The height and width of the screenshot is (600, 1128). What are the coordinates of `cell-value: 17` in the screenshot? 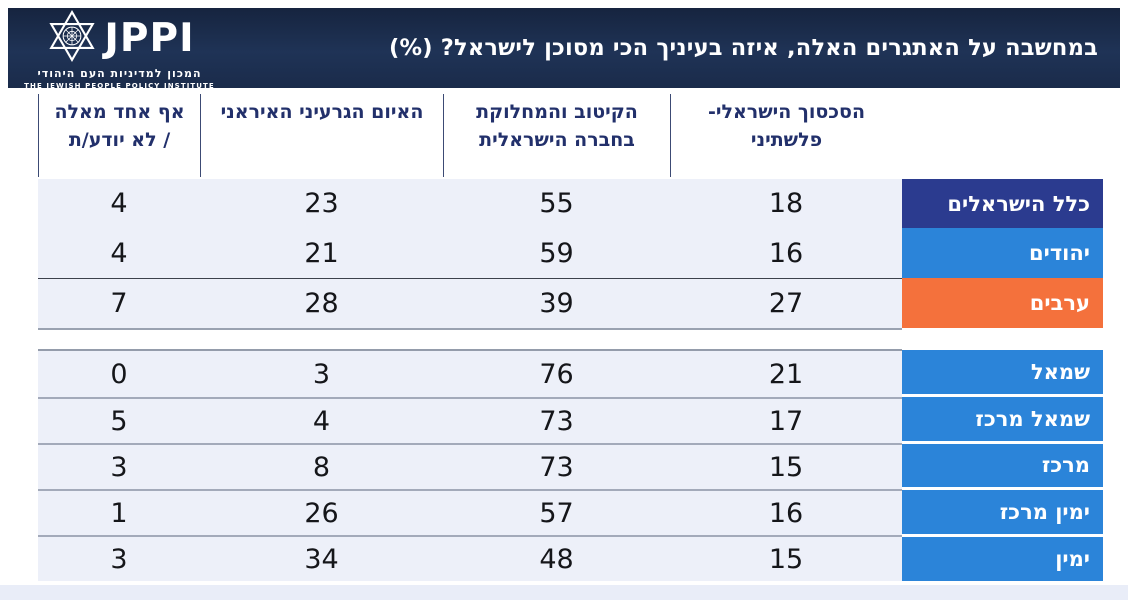 It's located at (786, 421).